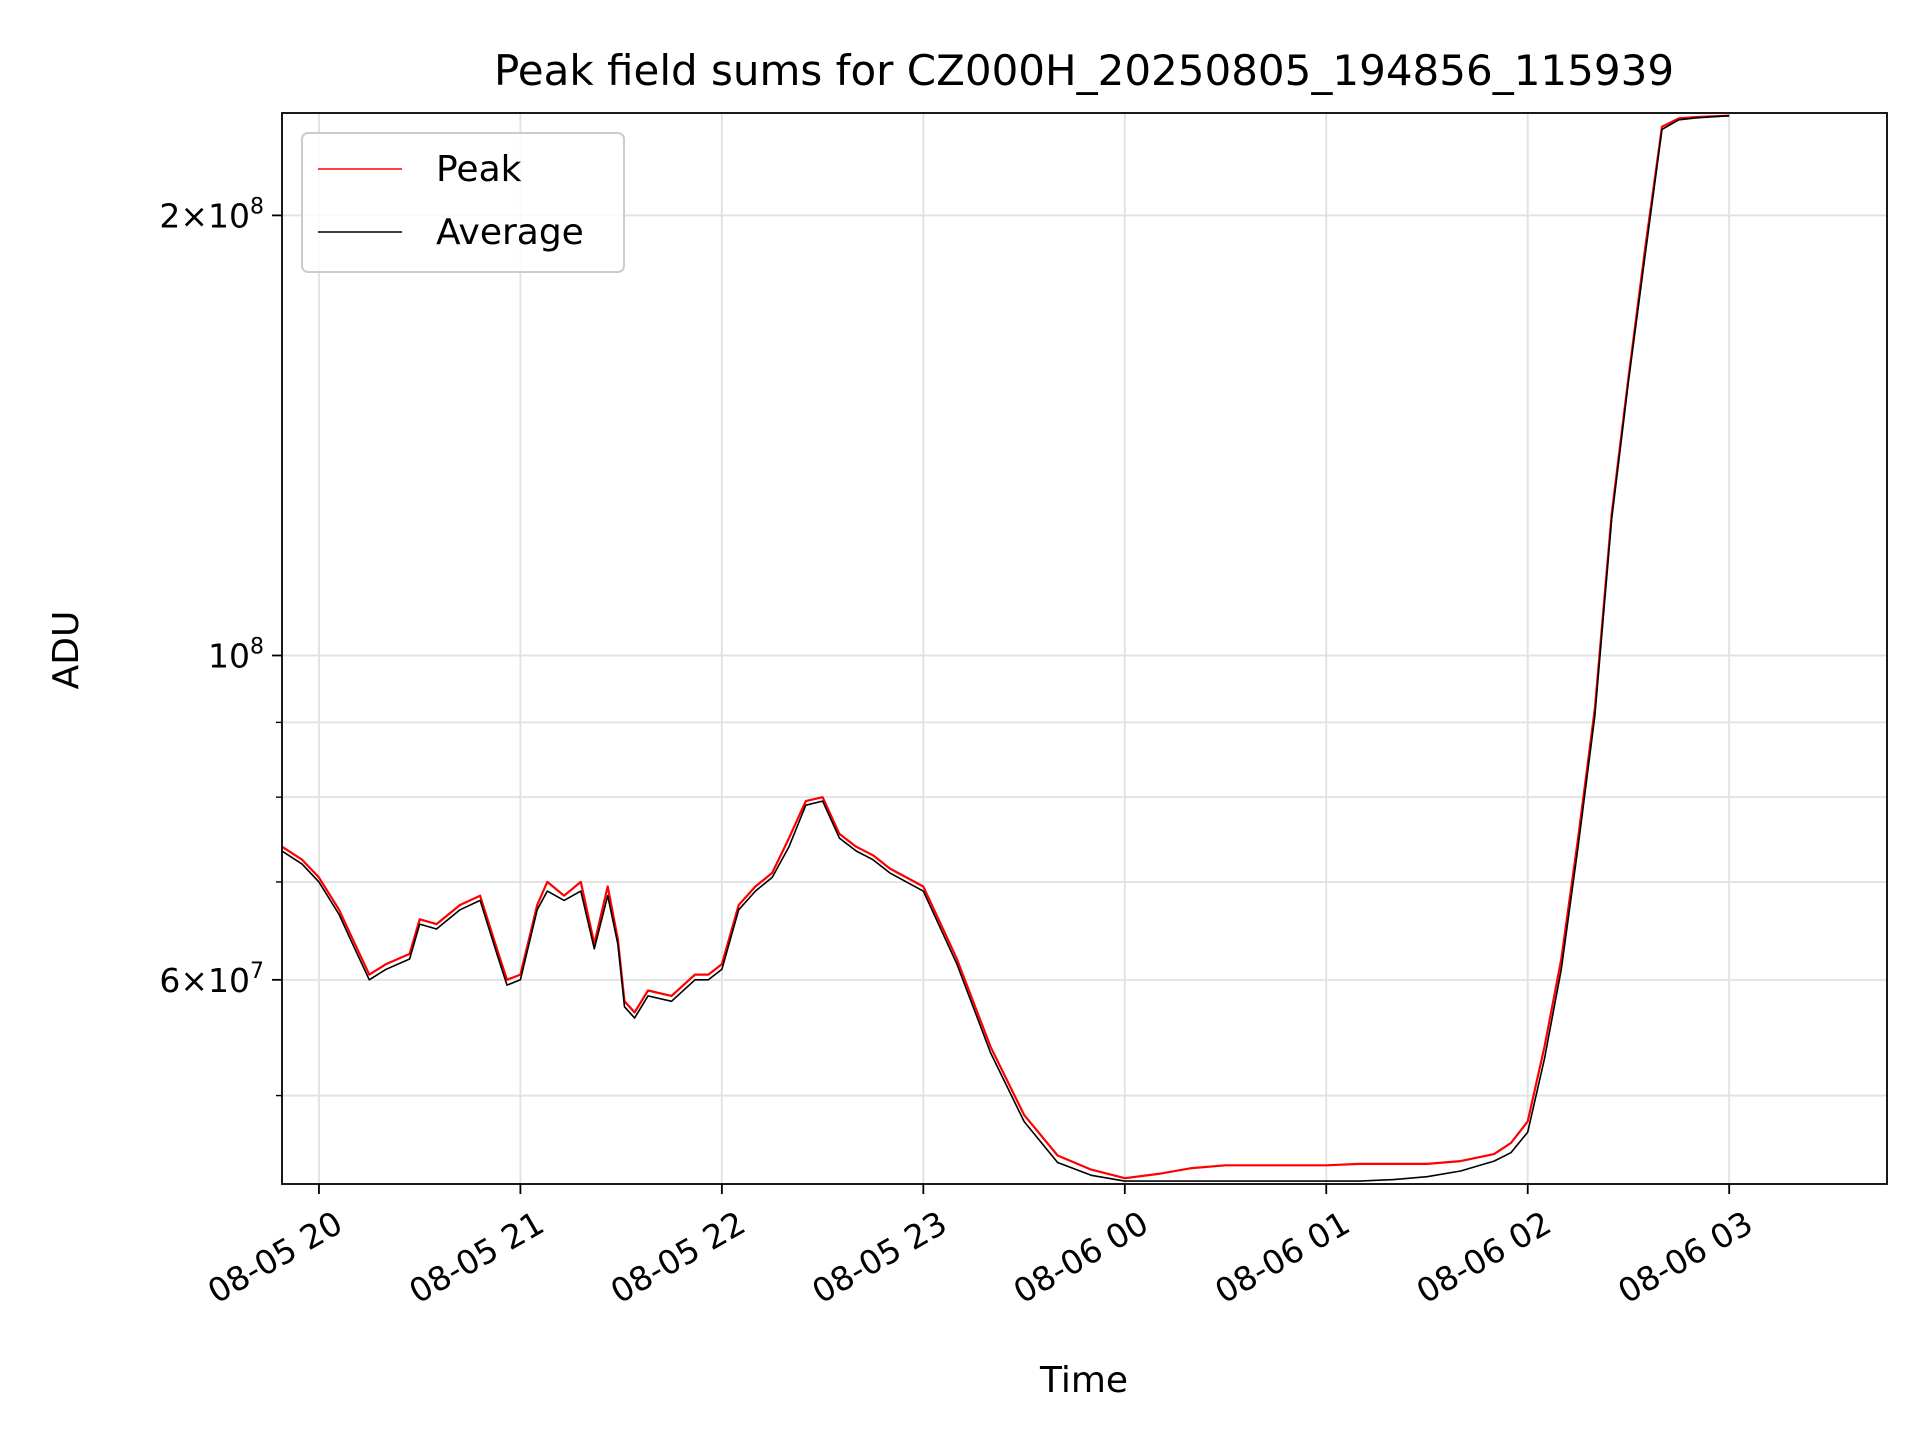 This screenshot has width=1920, height=1440. I want to click on y-axis-label: ADU, so click(66, 650).